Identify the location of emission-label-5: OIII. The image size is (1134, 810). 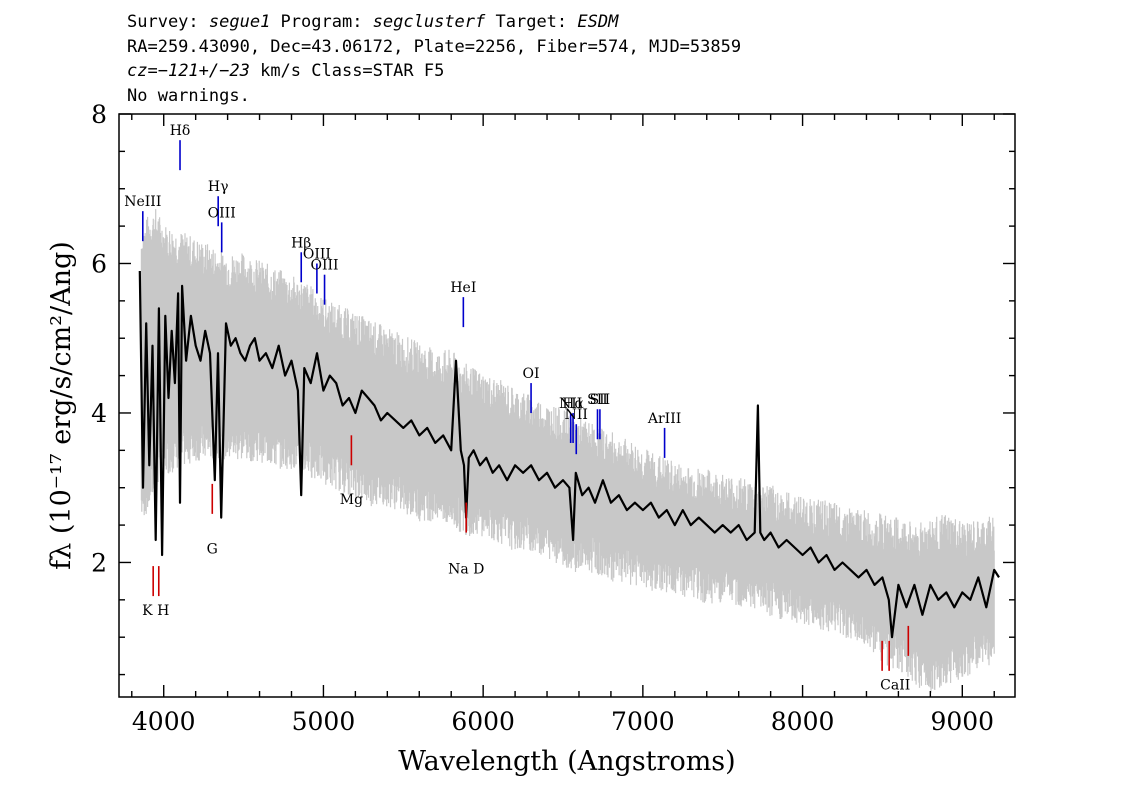
(317, 254).